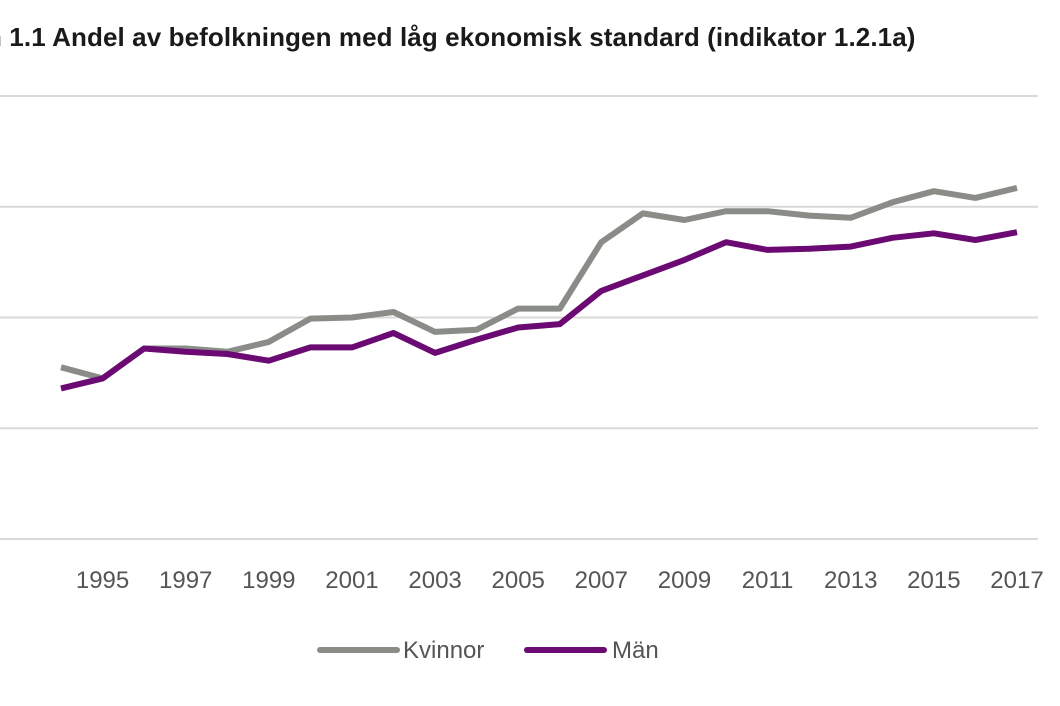 Image resolution: width=1060 pixels, height=706 pixels. I want to click on legend-label-kvinnor: Kvinnor, so click(443, 650).